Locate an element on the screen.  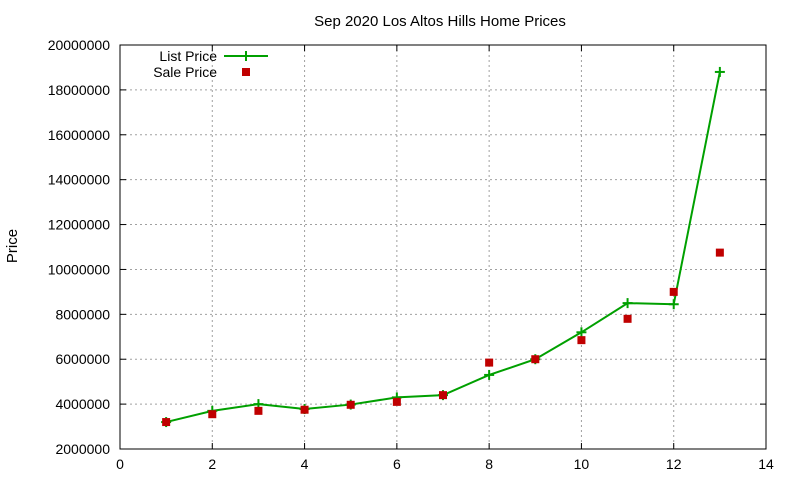
x-tick-label: 12 is located at coordinates (674, 464).